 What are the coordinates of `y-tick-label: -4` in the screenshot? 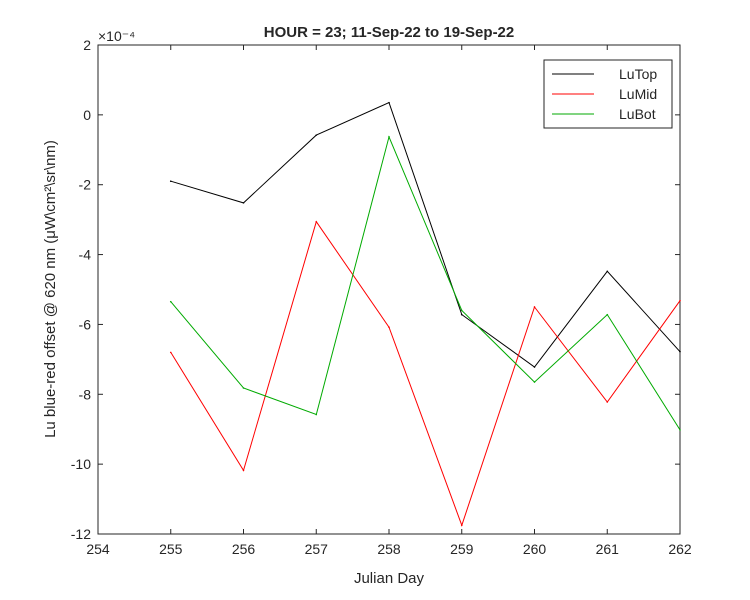 It's located at (85, 255).